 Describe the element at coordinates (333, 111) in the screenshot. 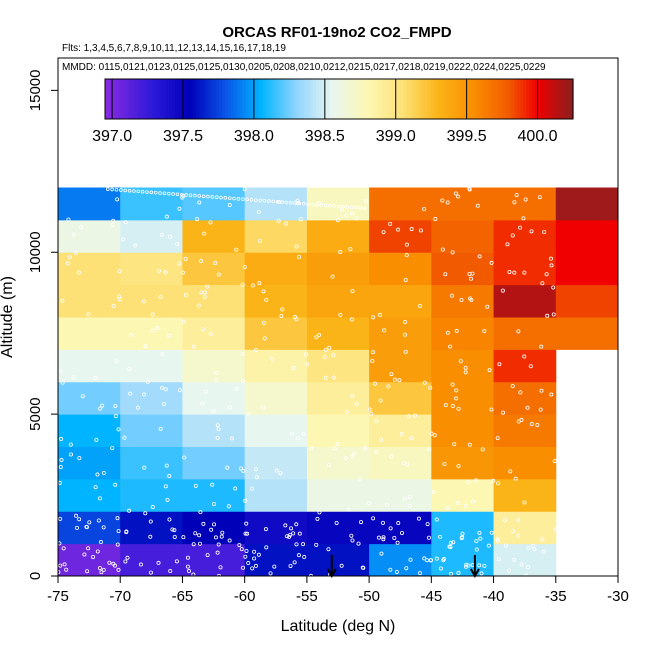

I see `colorbar: 397.0 397.5 398.0 398.5 399.0 399.5 400.0` at that location.